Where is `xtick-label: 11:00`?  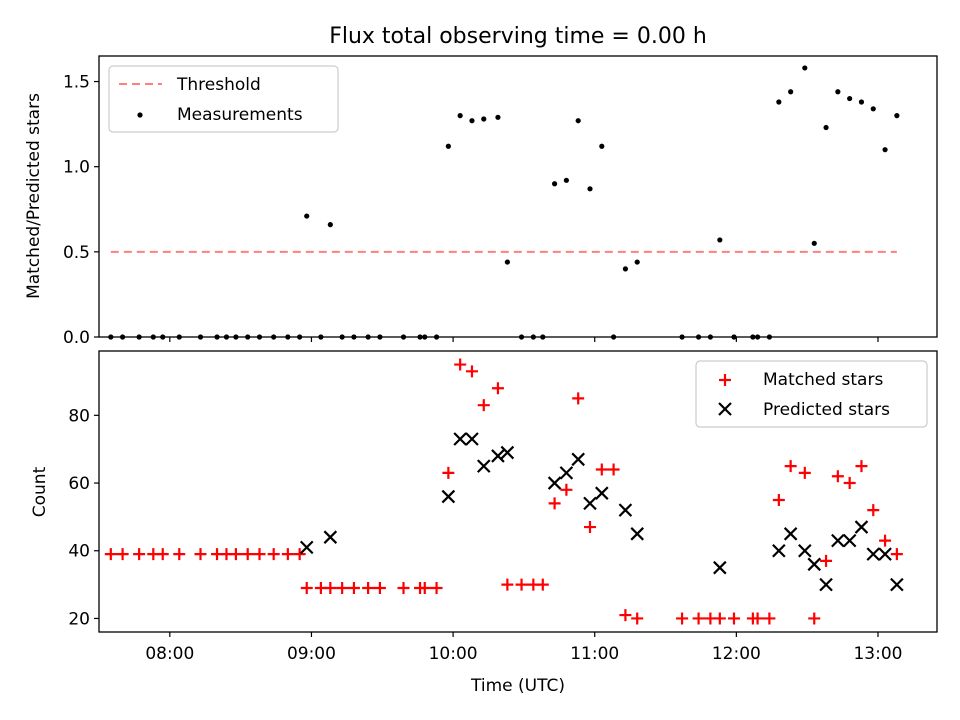 xtick-label: 11:00 is located at coordinates (594, 654).